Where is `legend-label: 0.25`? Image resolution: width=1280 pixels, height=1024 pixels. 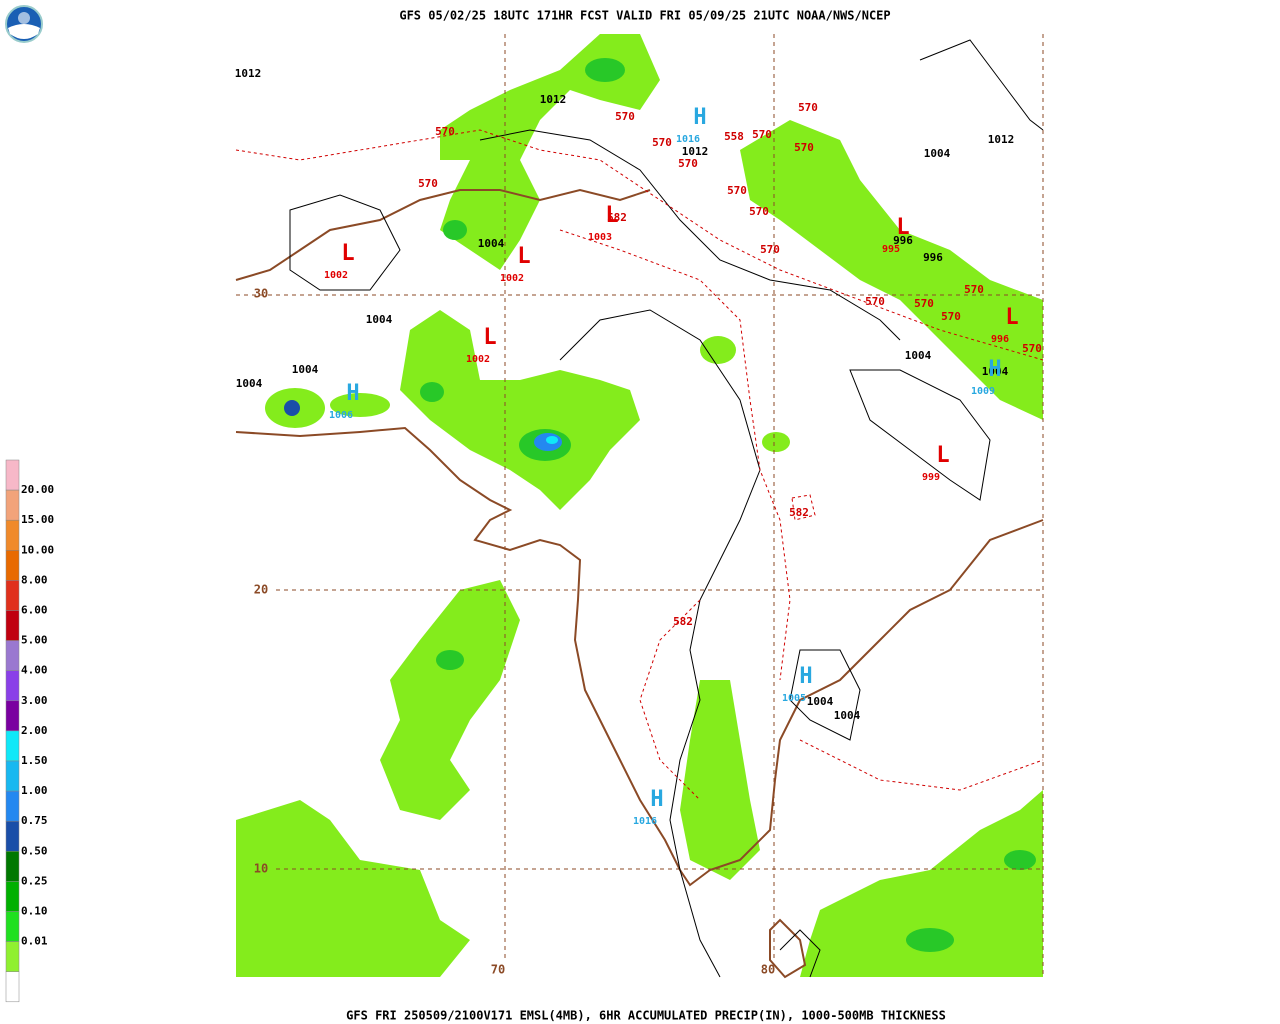 legend-label: 0.25 is located at coordinates (34, 880).